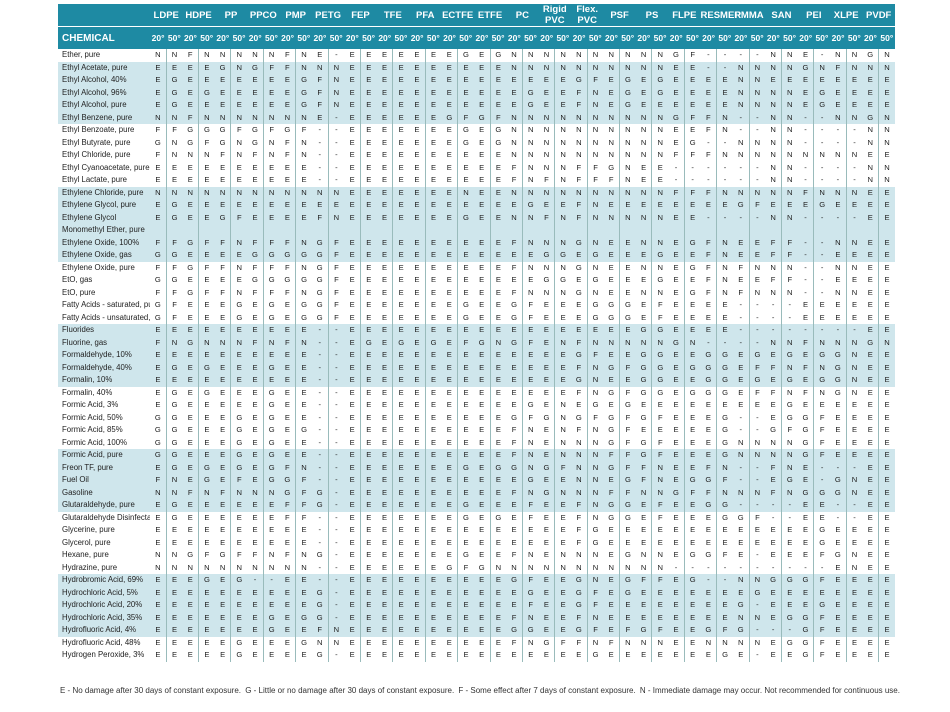 This screenshot has height=712, width=950. Describe the element at coordinates (81, 54) in the screenshot. I see `chemical-name: Ether, pure` at that location.